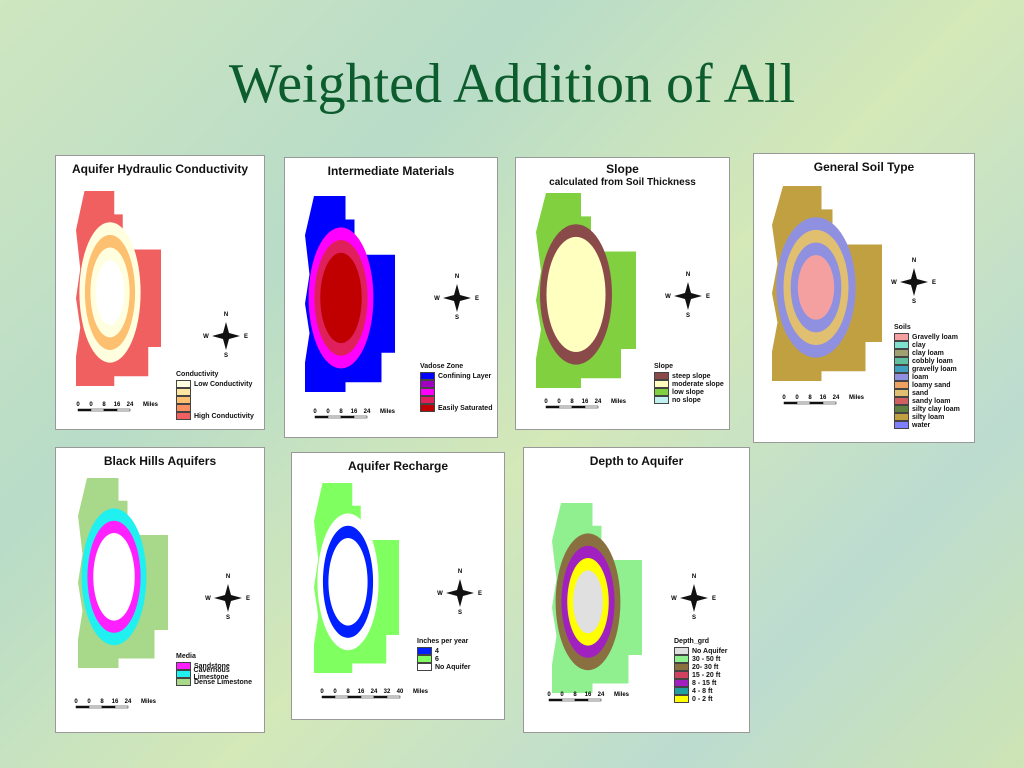 This screenshot has width=1024, height=768. What do you see at coordinates (936, 409) in the screenshot?
I see `legend-label: silty clay loam` at bounding box center [936, 409].